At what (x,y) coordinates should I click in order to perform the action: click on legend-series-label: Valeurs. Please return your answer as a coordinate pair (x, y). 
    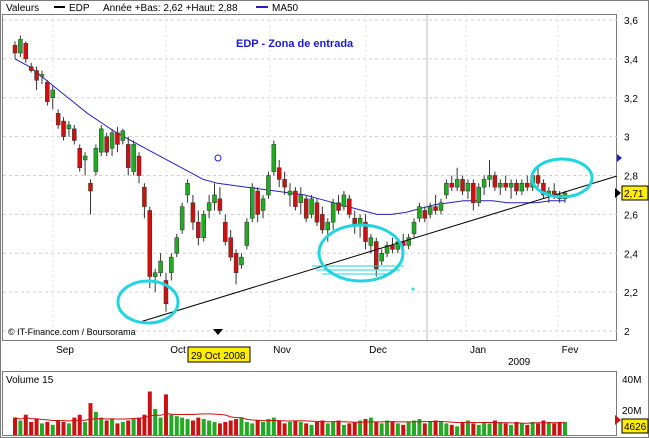
    Looking at the image, I should click on (22, 8).